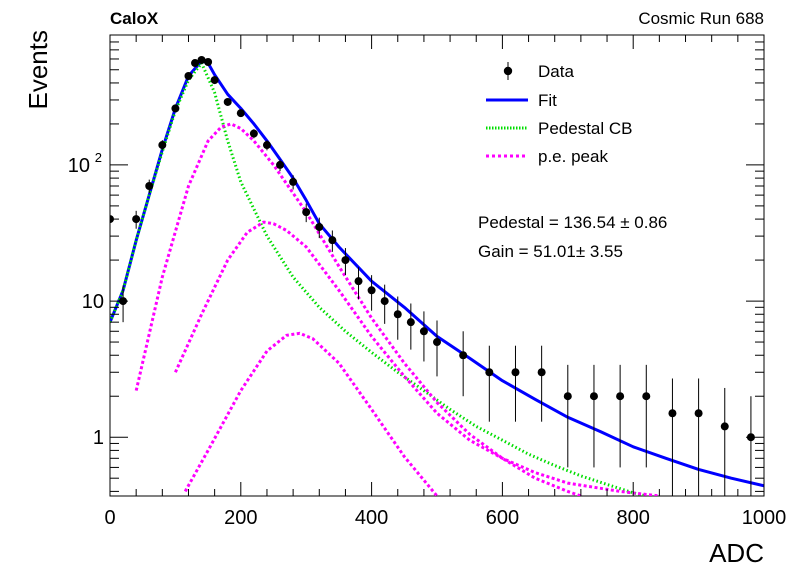 The width and height of the screenshot is (796, 572). What do you see at coordinates (572, 222) in the screenshot?
I see `pedestal-result: Pedestal = 136.54 ± 0.86` at bounding box center [572, 222].